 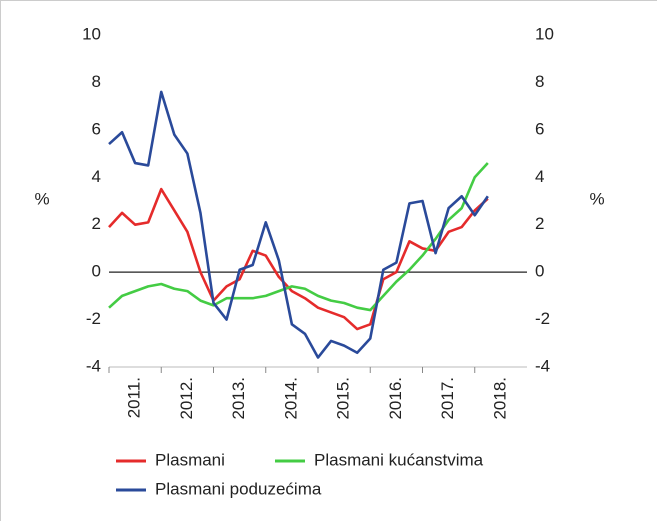 I want to click on legend-label: Plasmani, so click(x=190, y=459).